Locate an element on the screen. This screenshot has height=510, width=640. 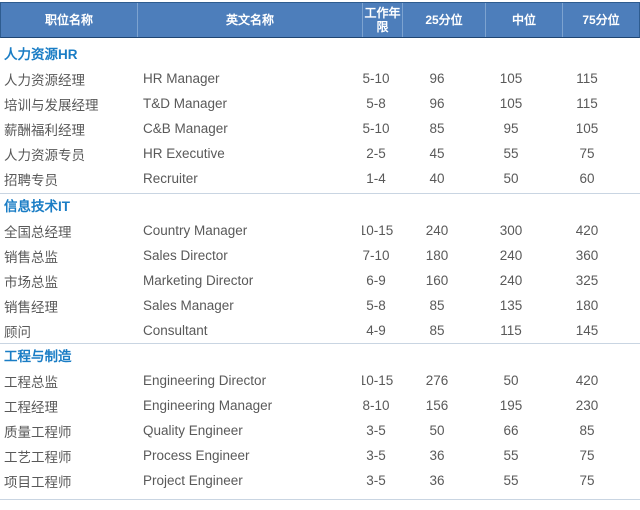
column-header-work-years: 工作年限 is located at coordinates (382, 20).